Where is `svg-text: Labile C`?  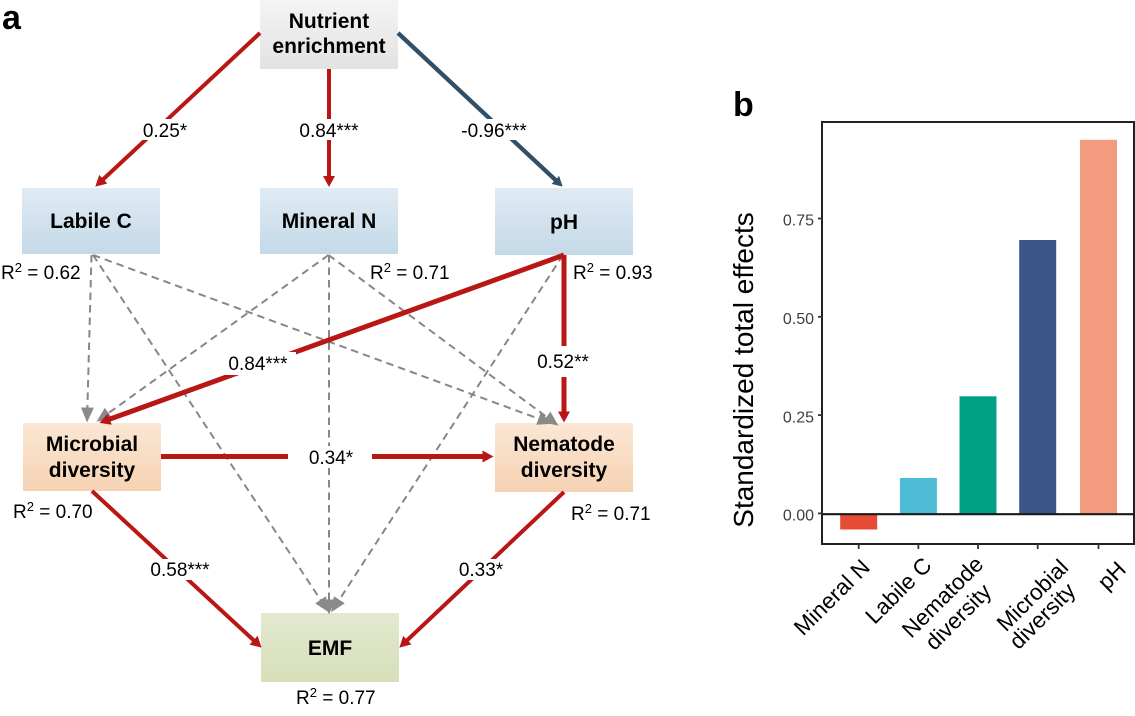 svg-text: Labile C is located at coordinates (91, 221).